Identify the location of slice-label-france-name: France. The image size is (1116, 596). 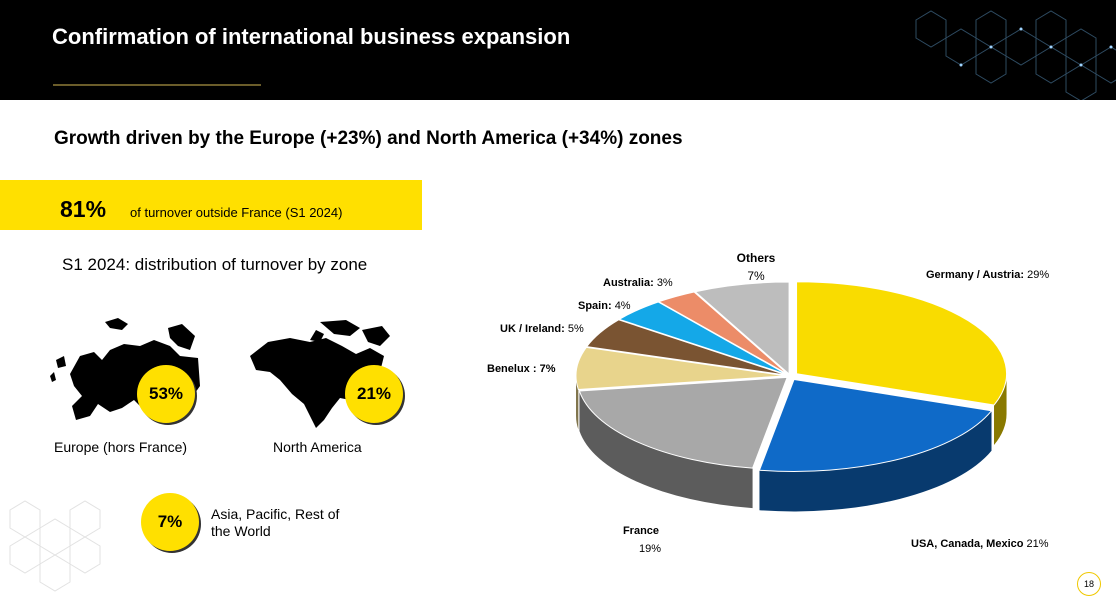
(641, 531).